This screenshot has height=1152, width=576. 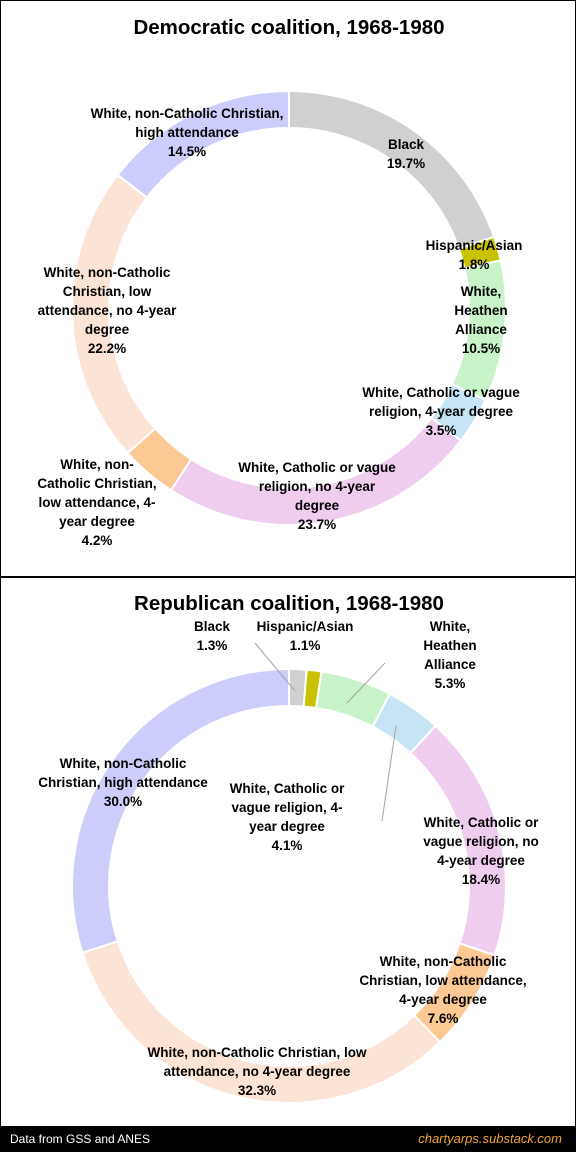 What do you see at coordinates (442, 980) in the screenshot?
I see `data-label-text: Christian, low attendance,` at bounding box center [442, 980].